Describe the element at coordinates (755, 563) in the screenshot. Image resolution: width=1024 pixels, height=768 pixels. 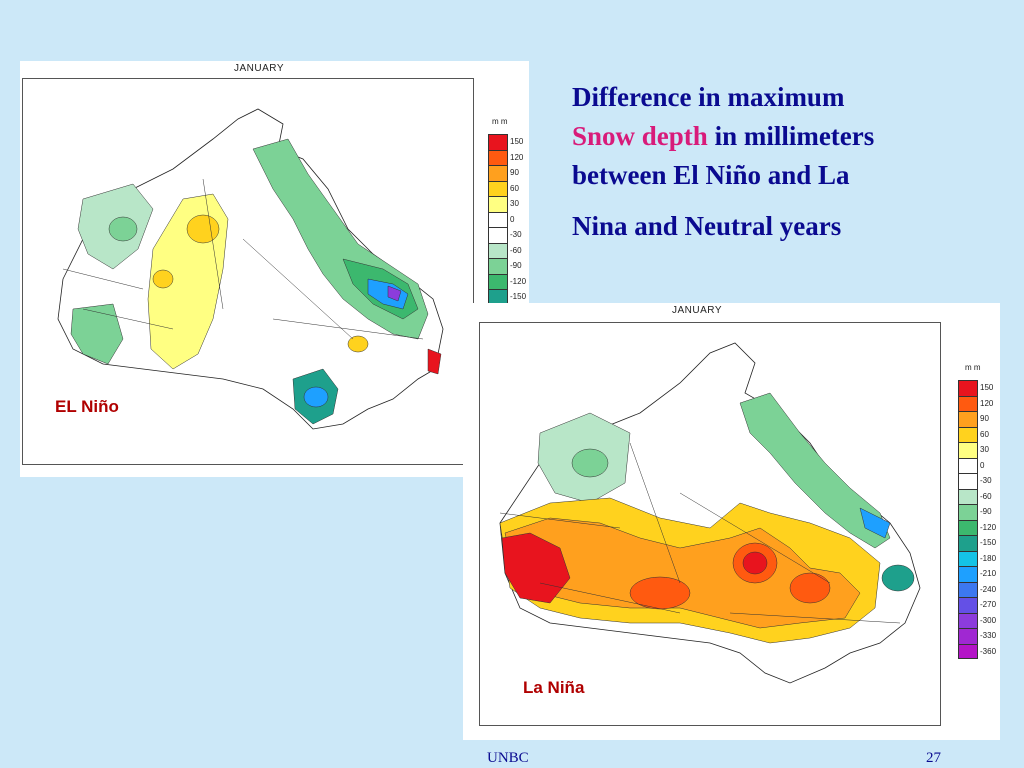
I see `positive-spot-red-core` at that location.